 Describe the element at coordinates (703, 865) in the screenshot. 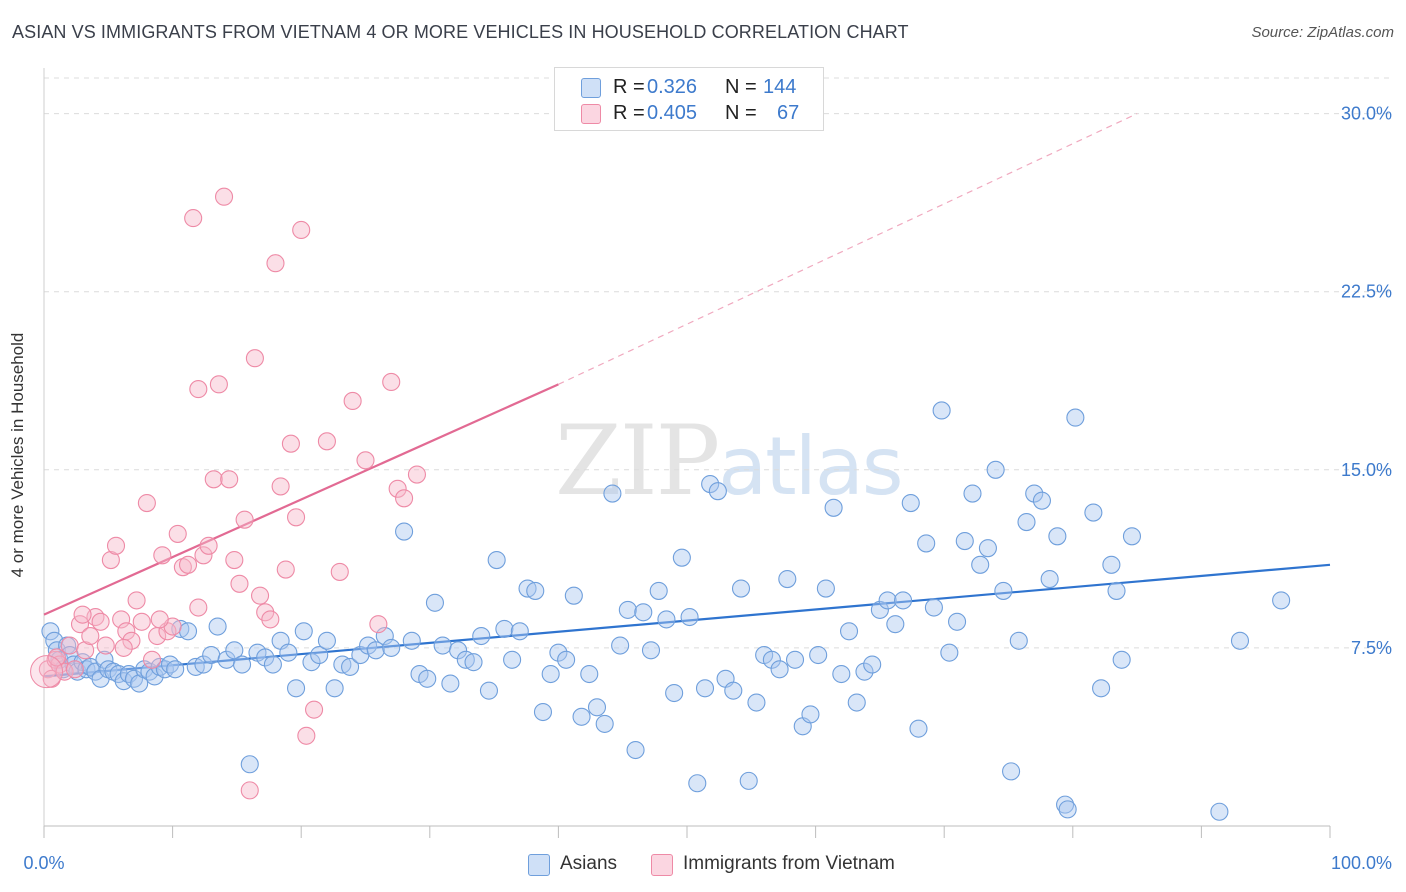

I see `series-legend: Asians Immigrants from Vietnam` at that location.